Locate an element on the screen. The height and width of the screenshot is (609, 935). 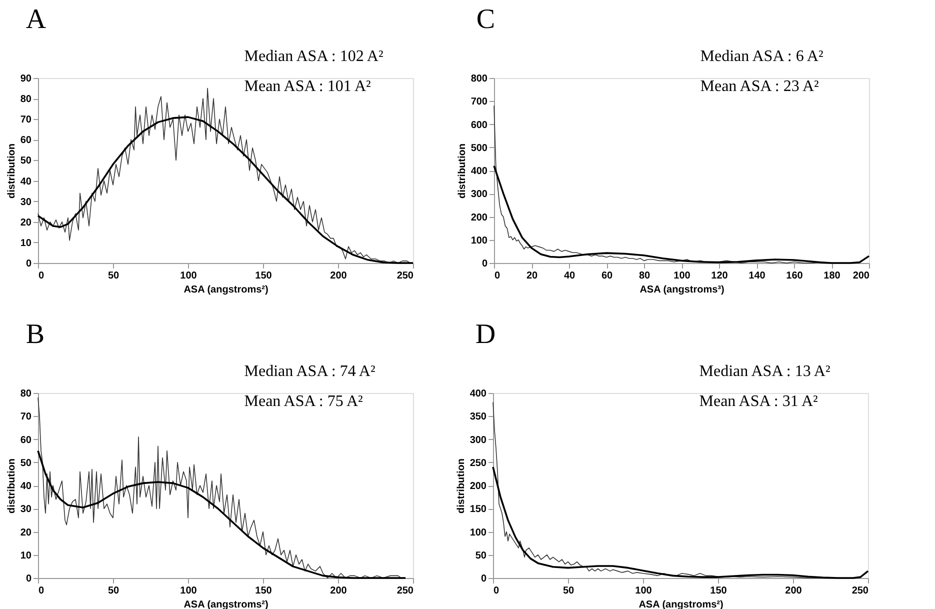
x-tick-label: 180 is located at coordinates (832, 276).